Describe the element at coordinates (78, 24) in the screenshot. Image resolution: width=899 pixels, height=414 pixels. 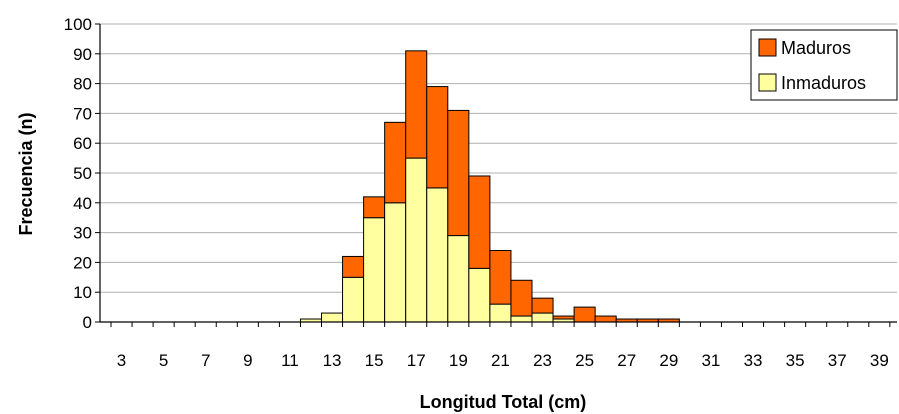
I see `y-tick-label-100: 100` at that location.